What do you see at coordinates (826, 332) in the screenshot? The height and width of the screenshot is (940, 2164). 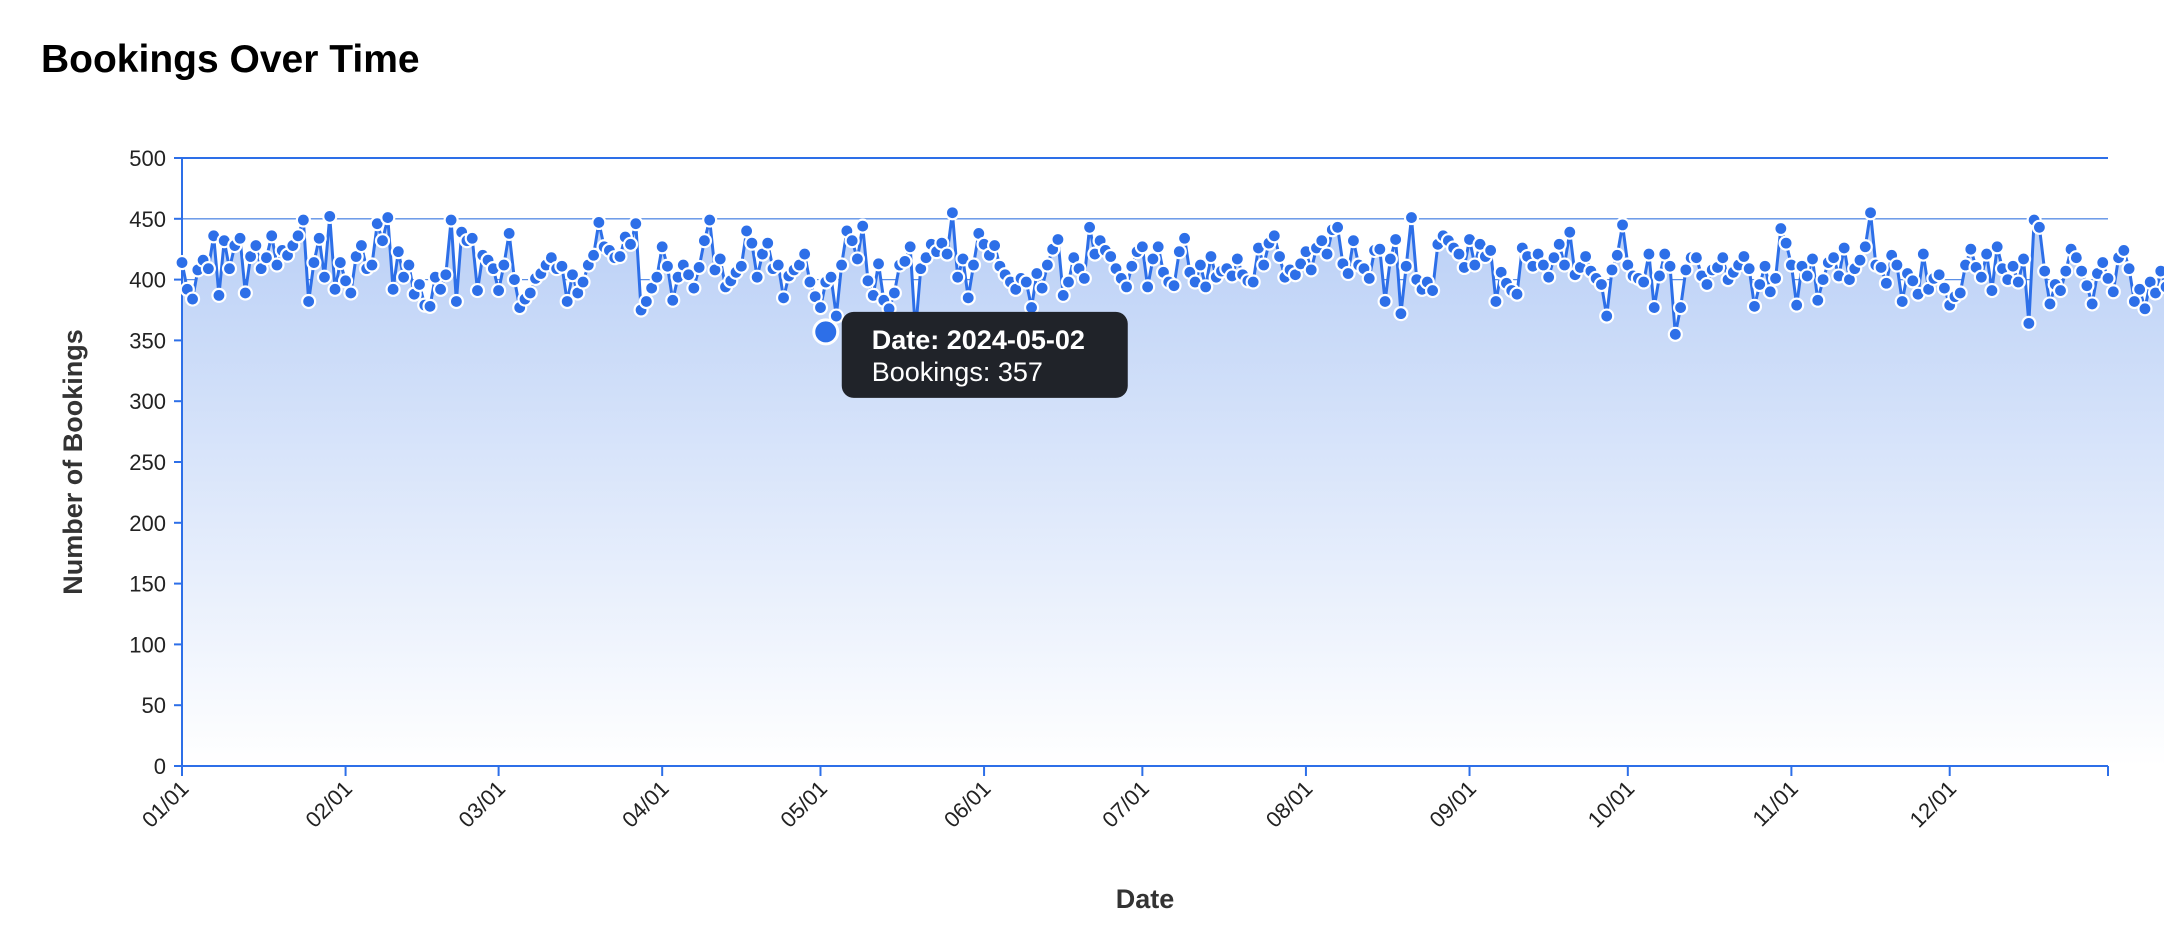 I see `highlighted-point` at bounding box center [826, 332].